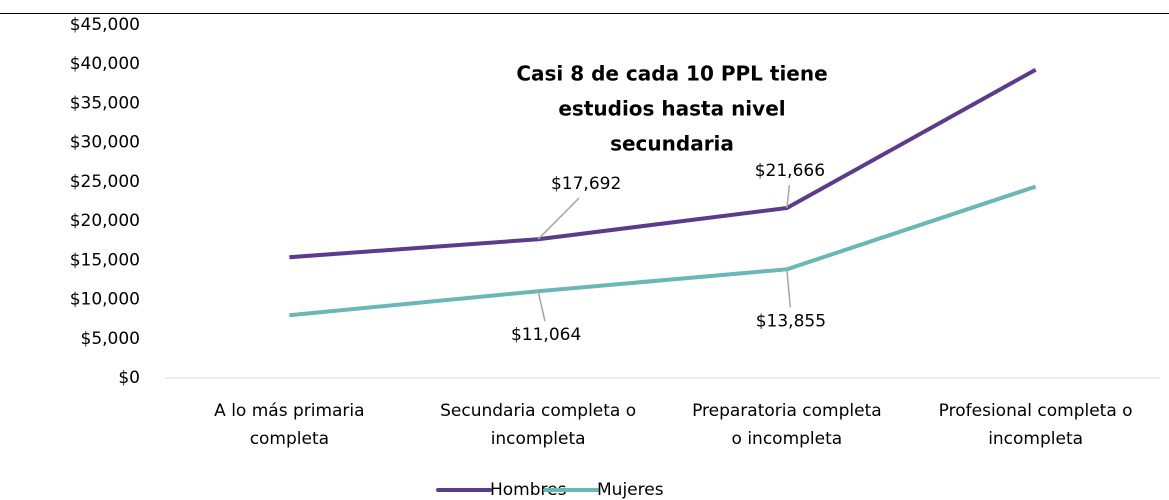  Describe the element at coordinates (105, 143) in the screenshot. I see `y-tick-label: $30,000` at that location.